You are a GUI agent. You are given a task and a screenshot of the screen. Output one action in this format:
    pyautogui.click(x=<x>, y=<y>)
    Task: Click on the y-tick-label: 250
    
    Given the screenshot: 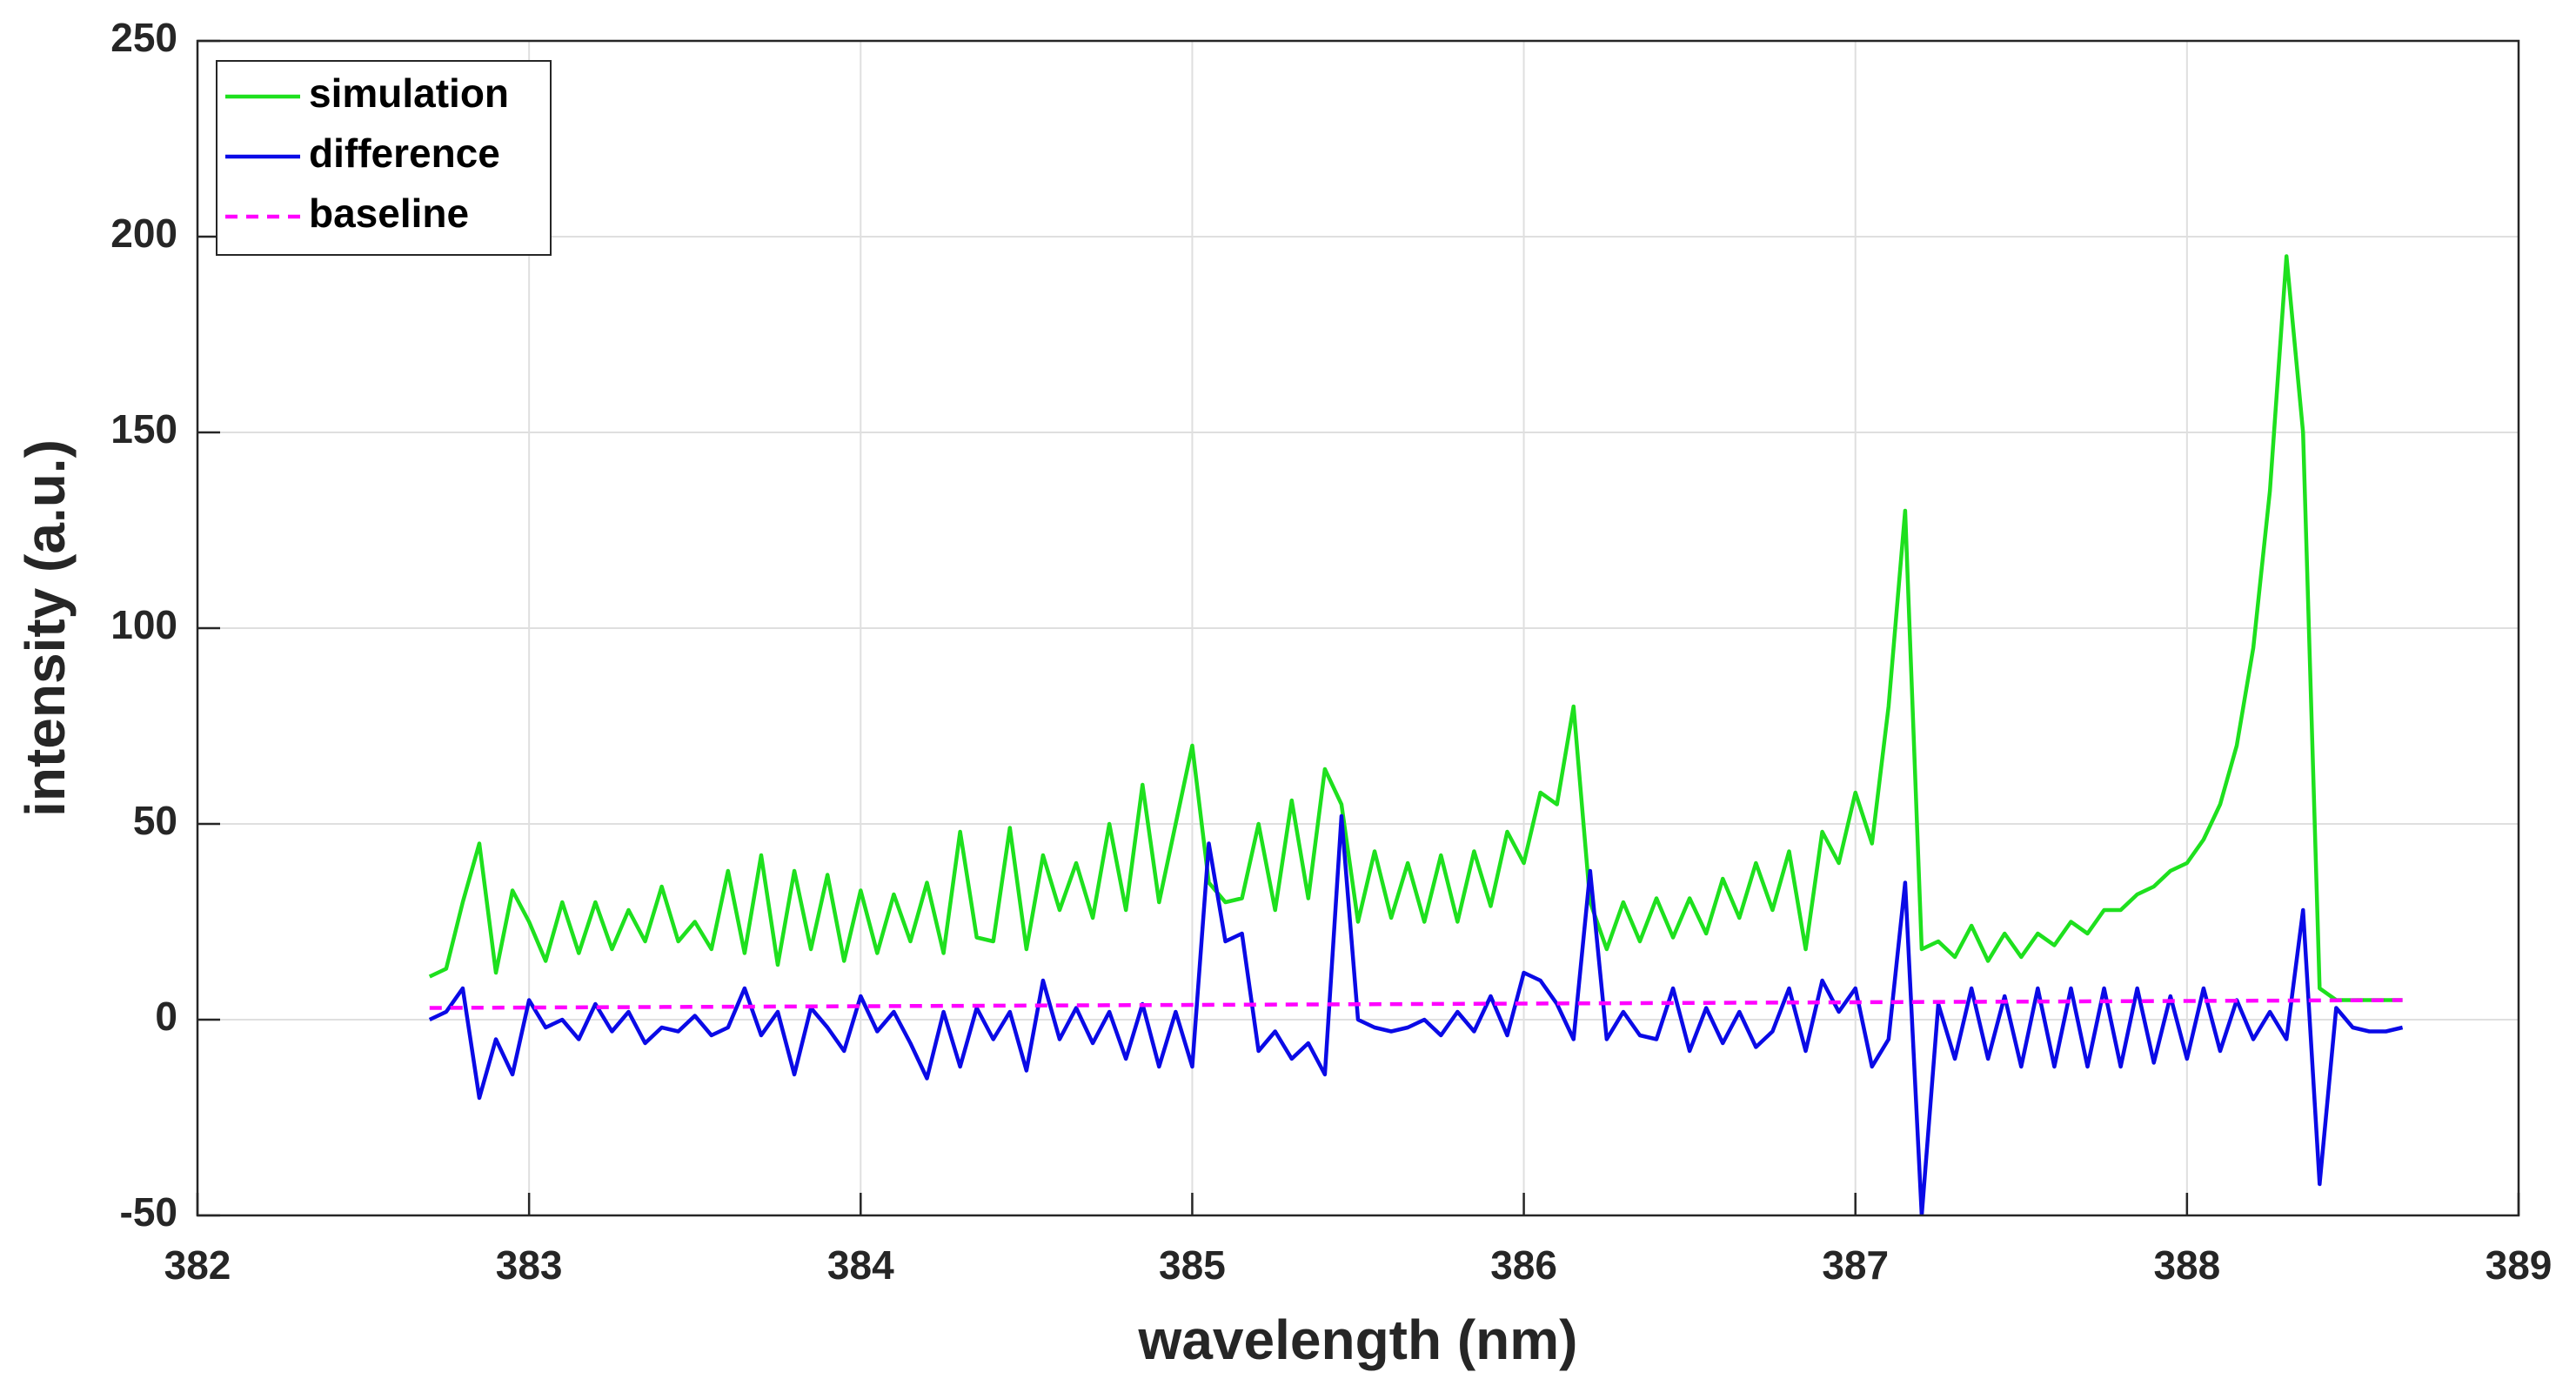 What is the action you would take?
    pyautogui.click(x=143, y=37)
    